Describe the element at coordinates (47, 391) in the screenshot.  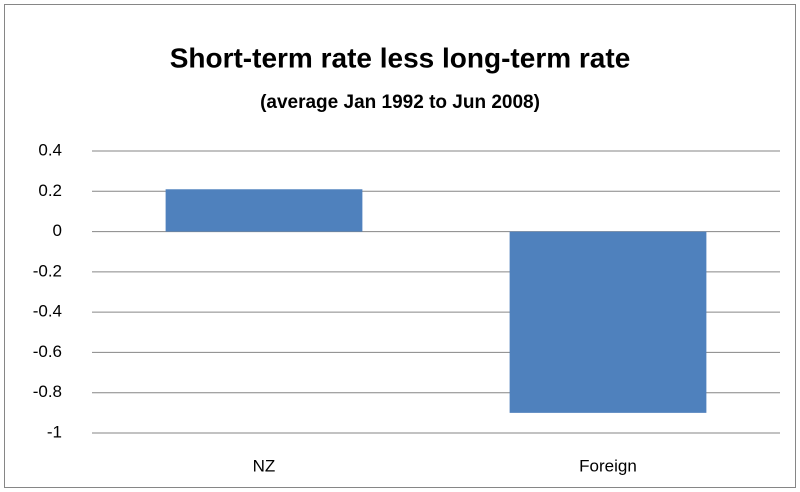
I see `y-tick-label: -0.8` at that location.